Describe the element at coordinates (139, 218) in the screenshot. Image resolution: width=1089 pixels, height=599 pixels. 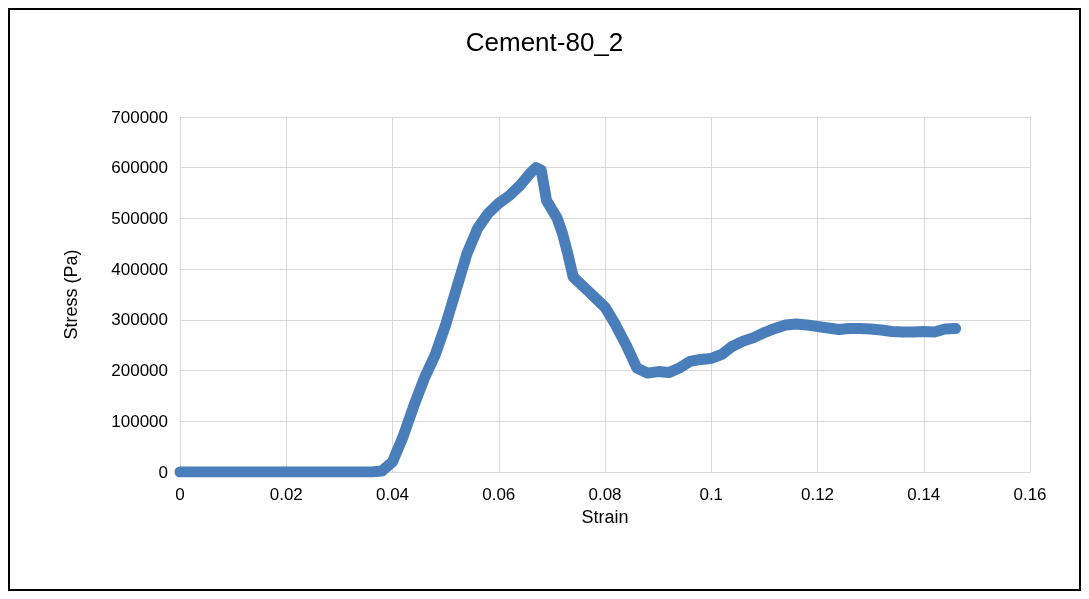
I see `y-tick-label: 500000` at that location.